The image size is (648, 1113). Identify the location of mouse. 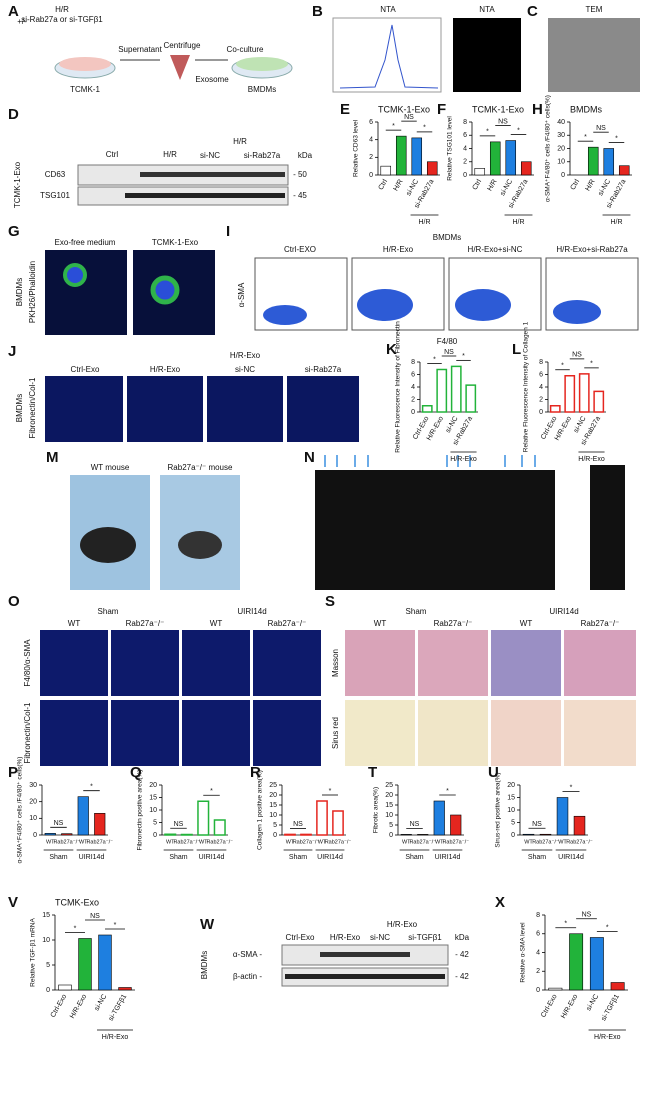
(108, 545).